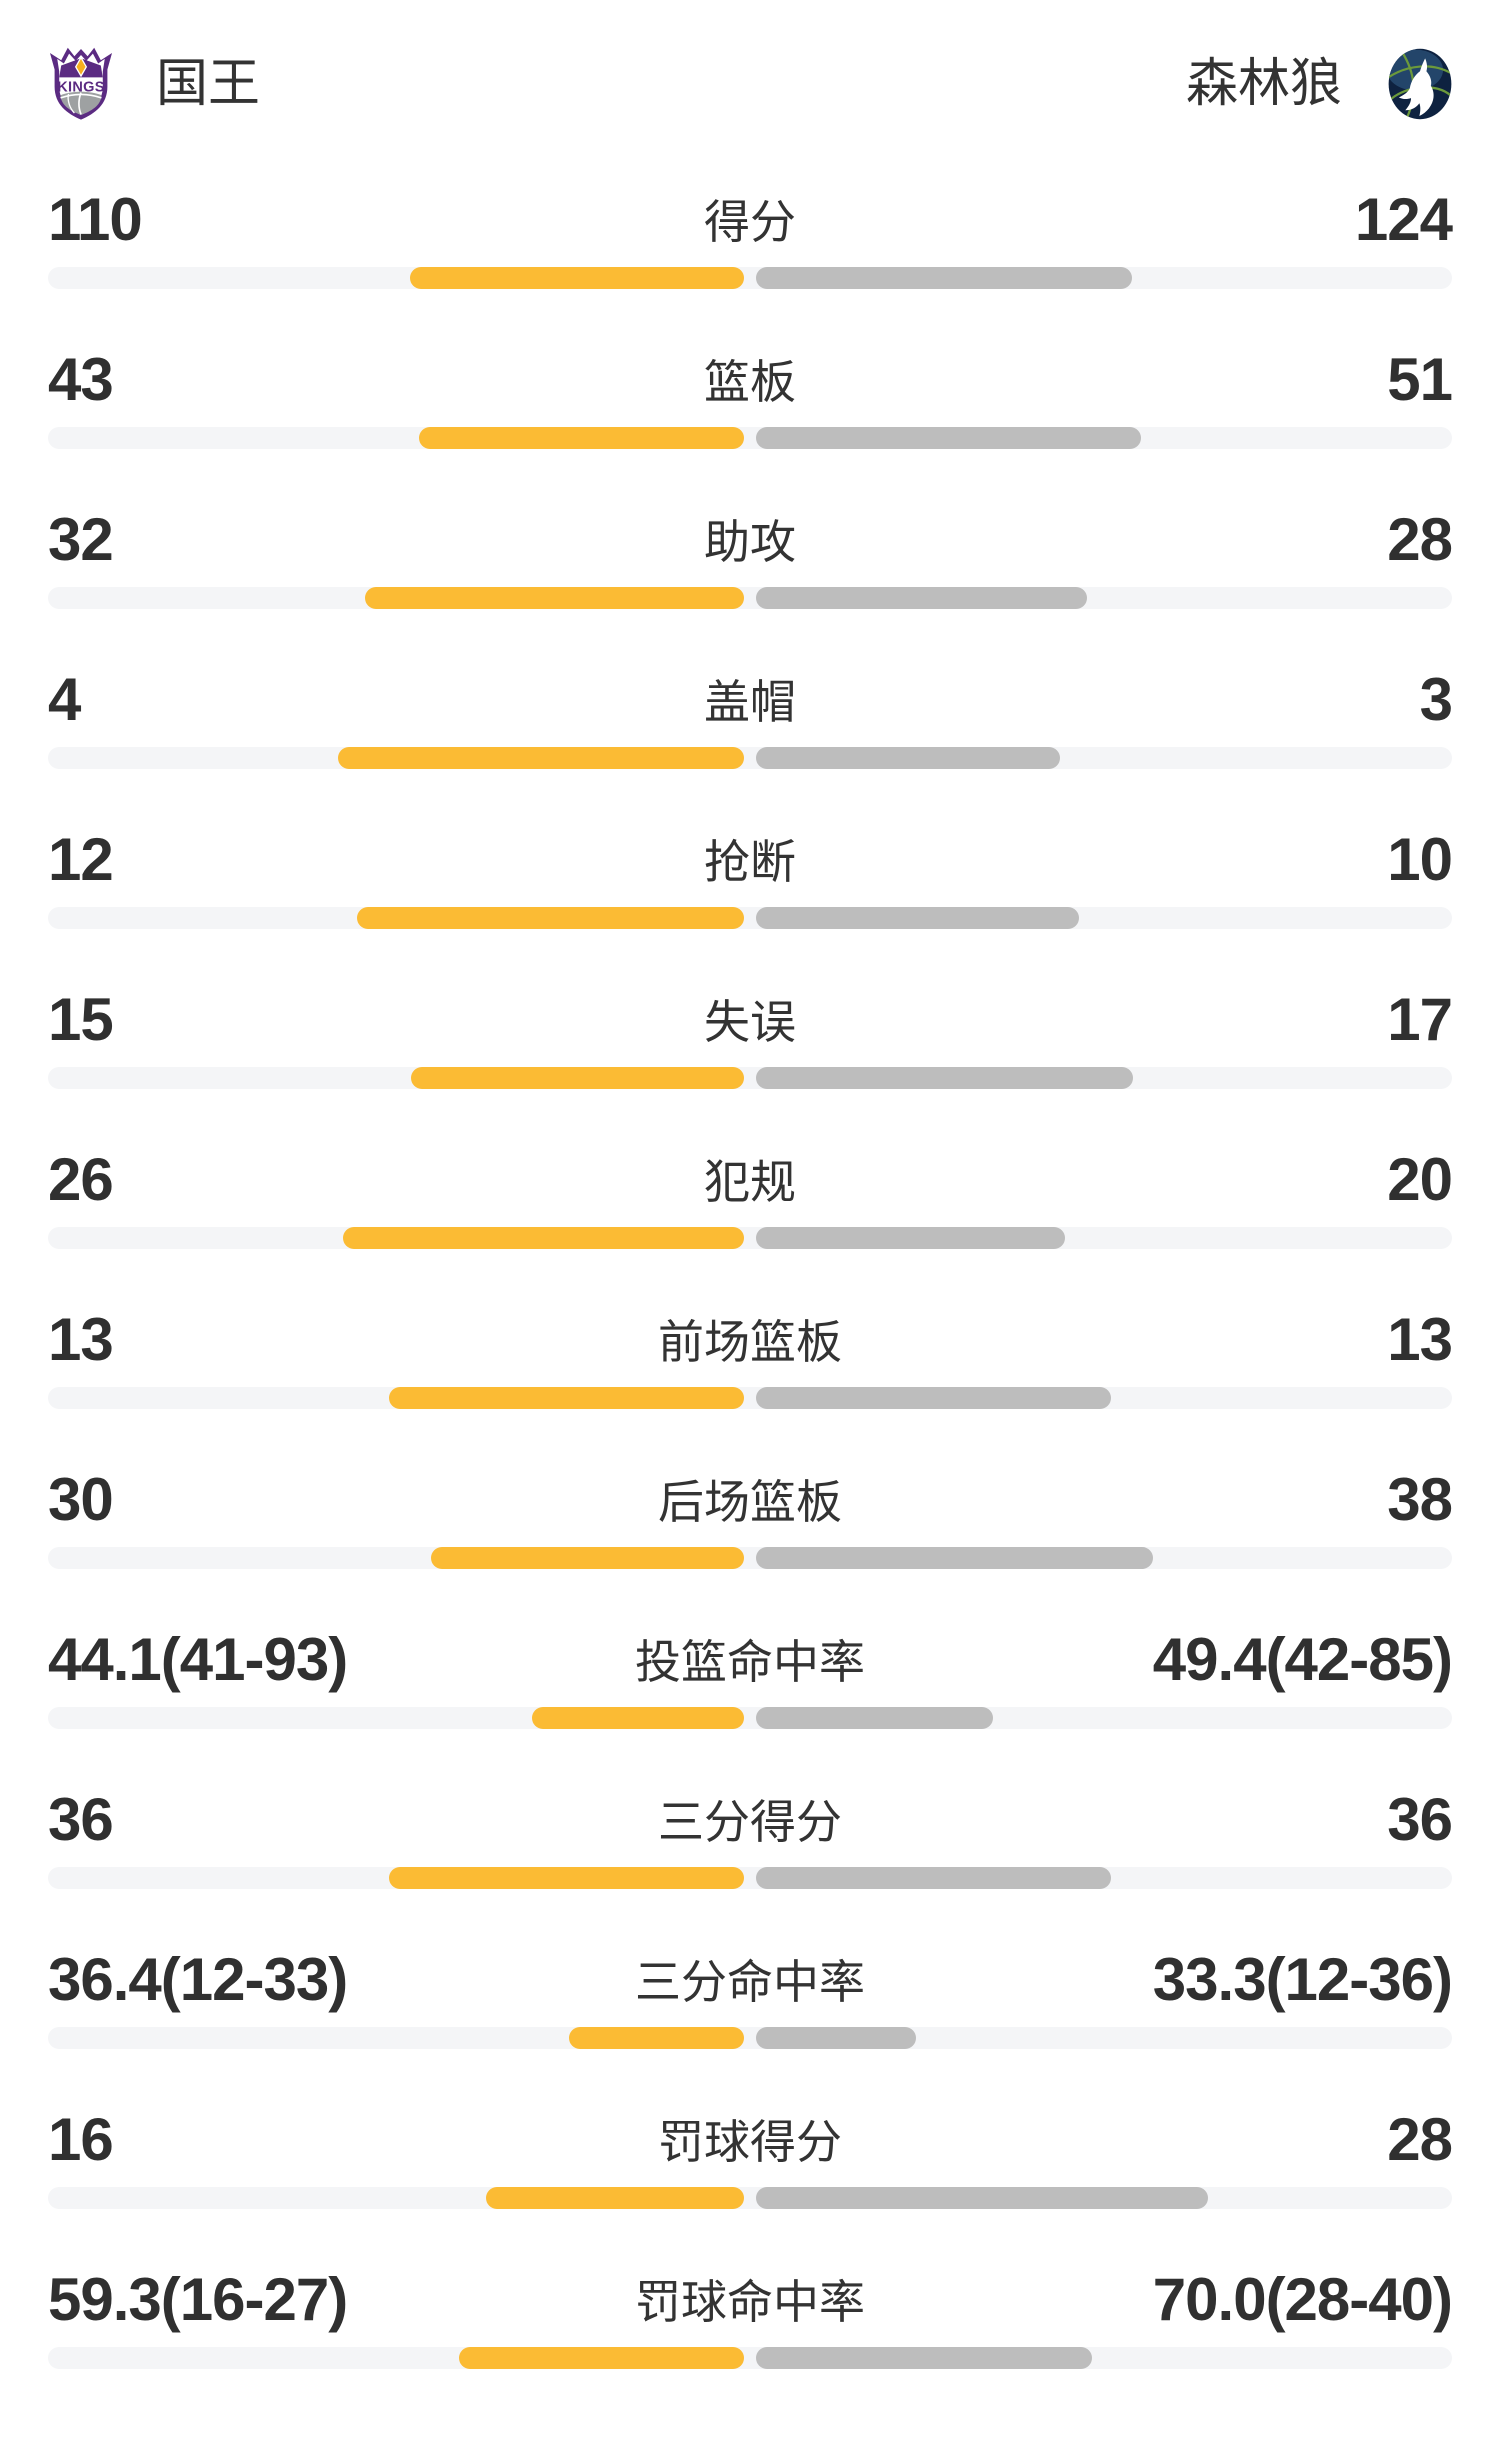 The height and width of the screenshot is (2442, 1500). What do you see at coordinates (1420, 1499) in the screenshot?
I see `right-value: 38` at bounding box center [1420, 1499].